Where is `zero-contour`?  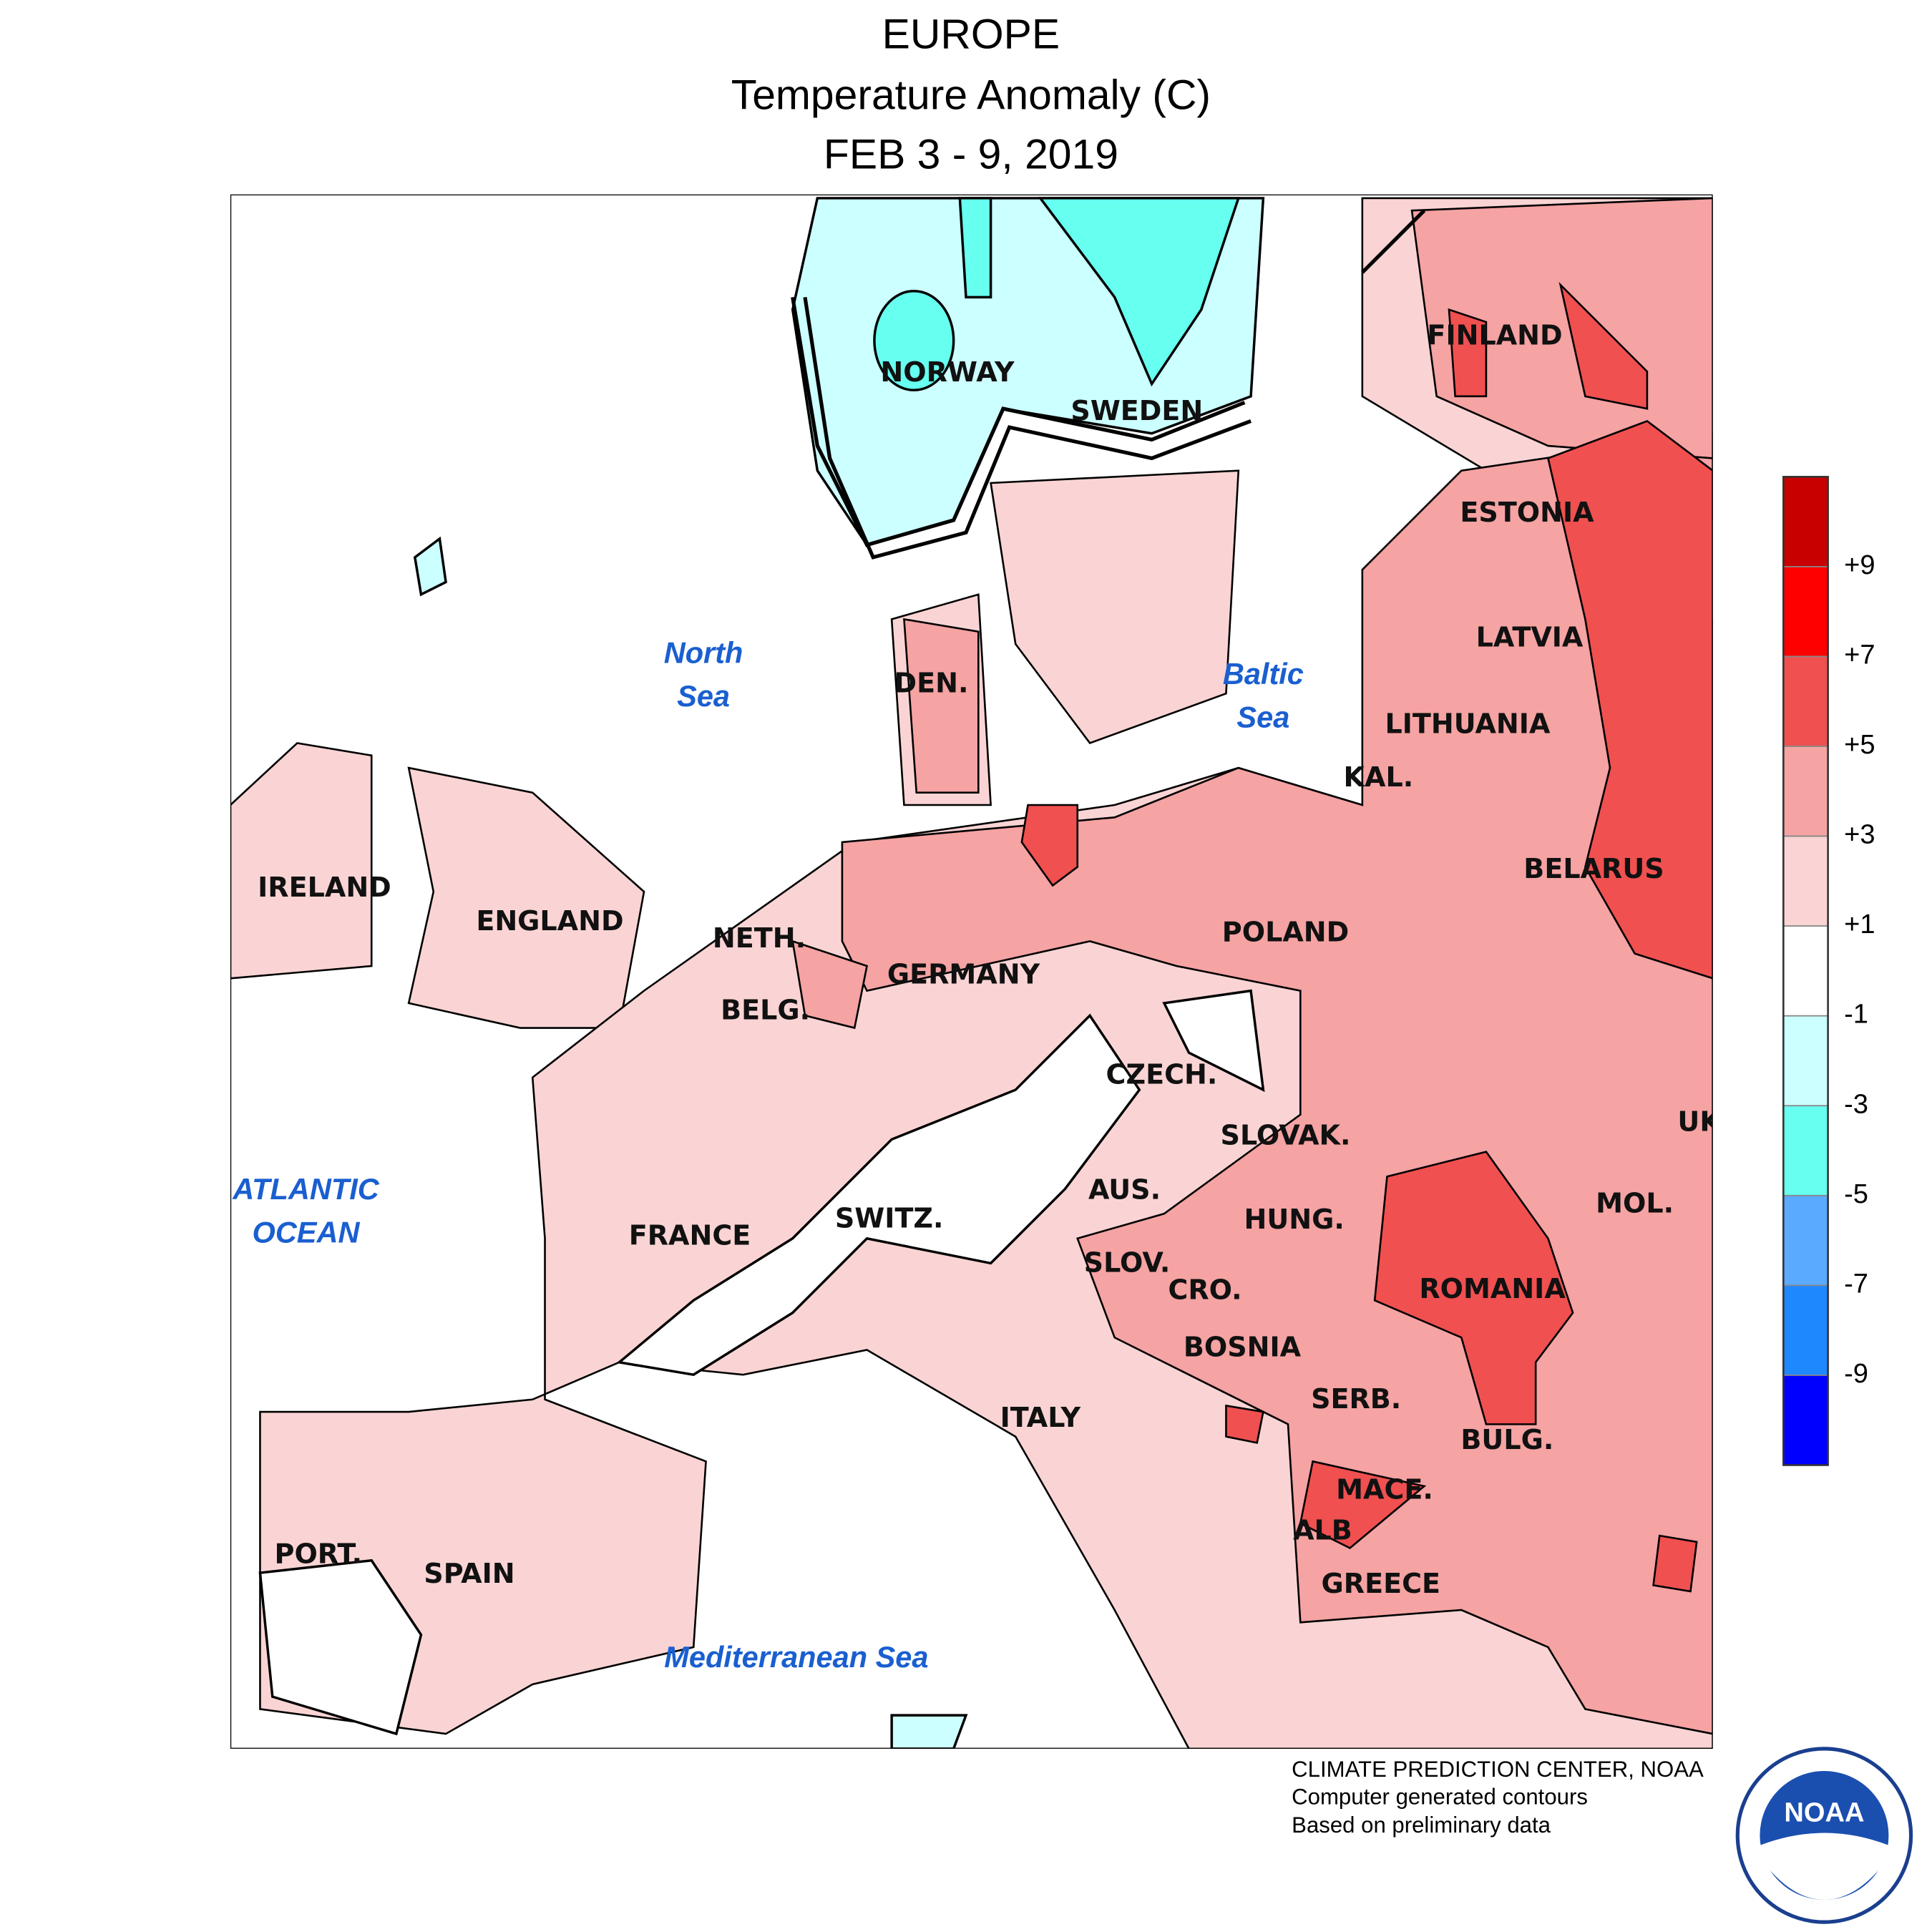
zero-contour is located at coordinates (1108, 384).